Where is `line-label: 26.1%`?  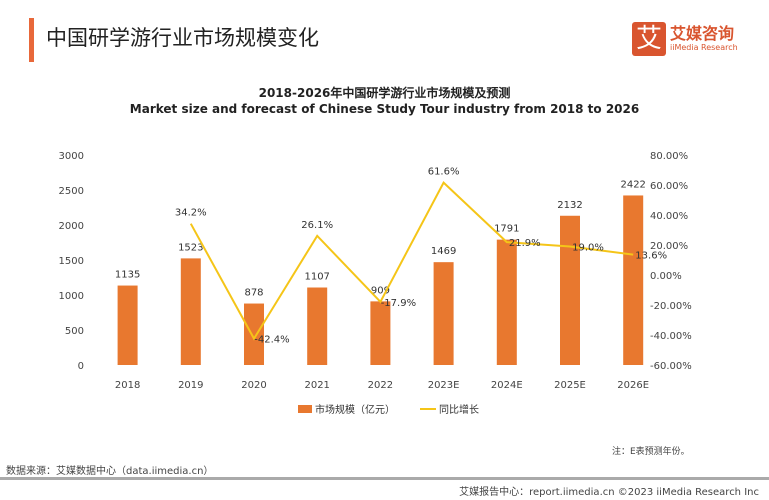
line-label: 26.1% is located at coordinates (317, 225).